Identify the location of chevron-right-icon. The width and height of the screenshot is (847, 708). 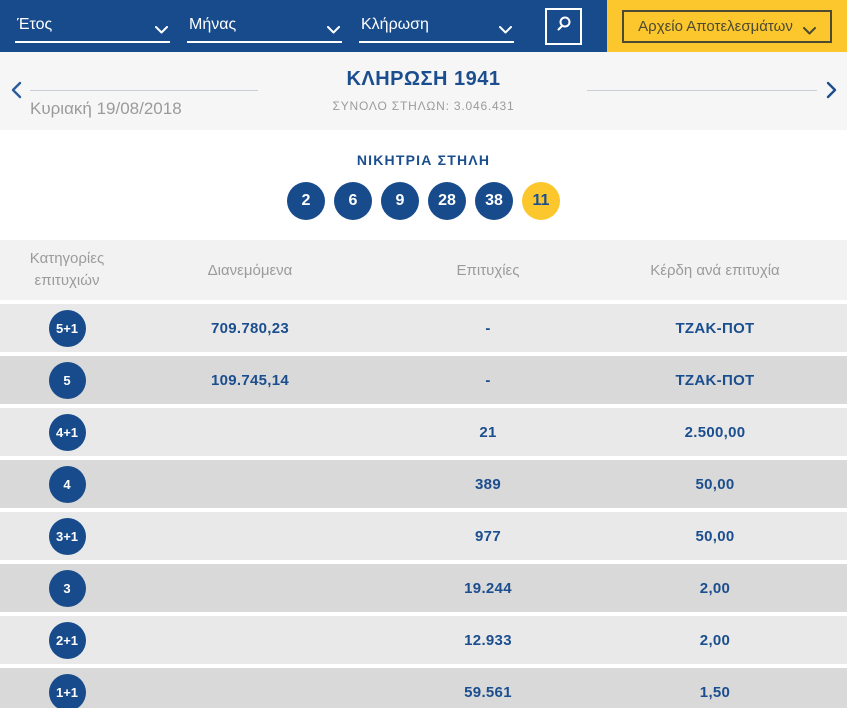
(831, 92).